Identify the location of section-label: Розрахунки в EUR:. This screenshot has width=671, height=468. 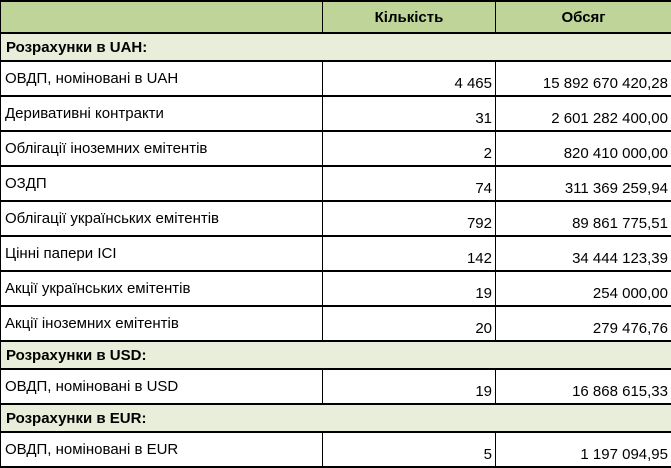
(336, 418).